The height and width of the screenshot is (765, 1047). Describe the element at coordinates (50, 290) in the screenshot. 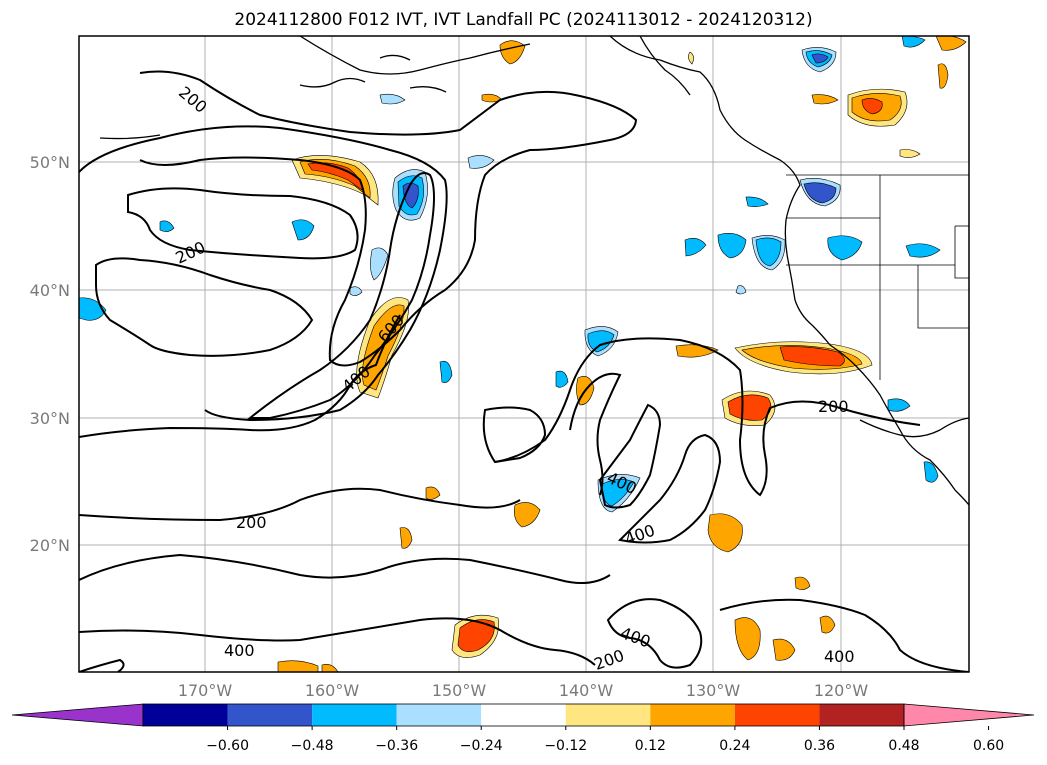

I see `lat-label-40n: 40°N` at that location.